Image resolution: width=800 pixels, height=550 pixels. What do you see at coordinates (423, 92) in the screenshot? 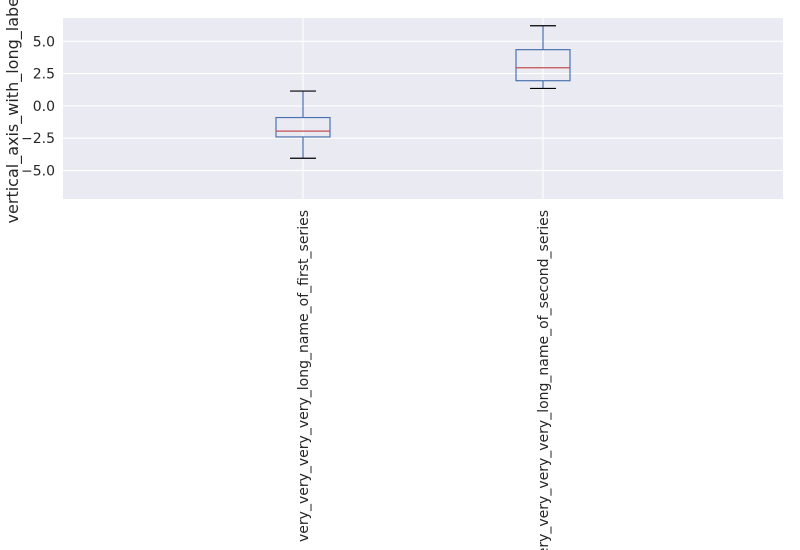
I see `box-series` at bounding box center [423, 92].